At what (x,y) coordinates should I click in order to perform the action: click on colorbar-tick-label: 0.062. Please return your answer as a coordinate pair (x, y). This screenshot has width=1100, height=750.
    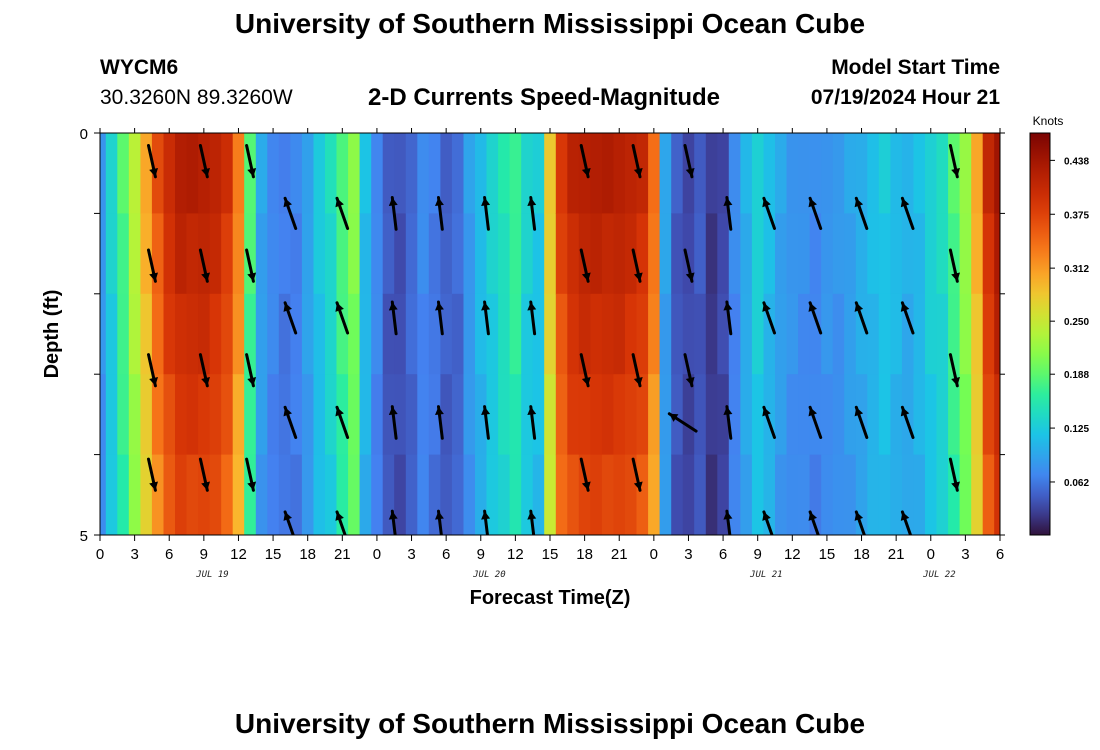
    Looking at the image, I should click on (1076, 483).